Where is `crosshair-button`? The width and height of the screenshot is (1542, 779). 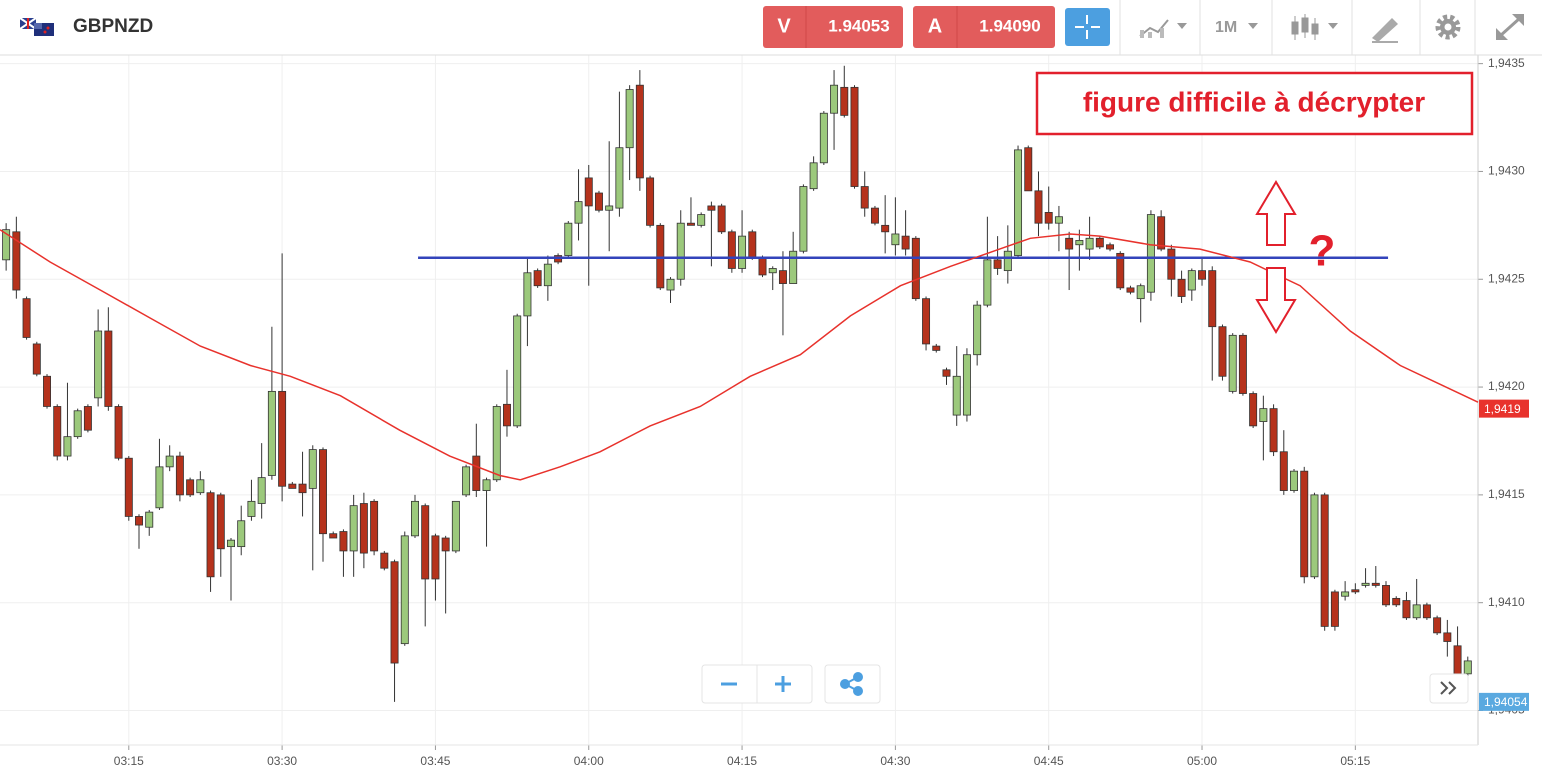 crosshair-button is located at coordinates (1087, 27).